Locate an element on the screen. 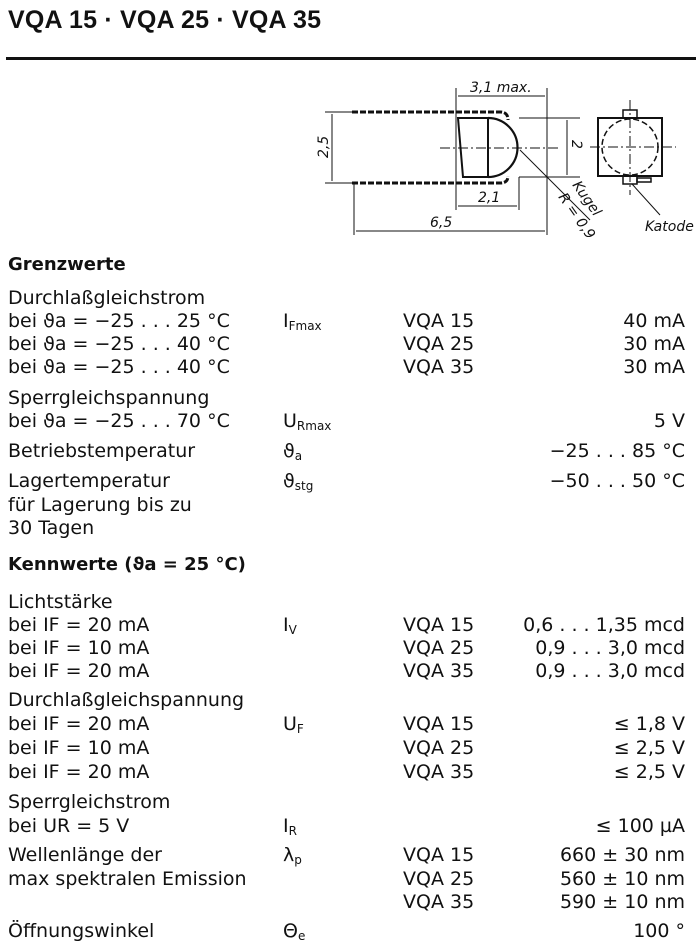 This screenshot has height=952, width=700. spec-row: Öffnungswinkel Θe 100 ° is located at coordinates (350, 931).